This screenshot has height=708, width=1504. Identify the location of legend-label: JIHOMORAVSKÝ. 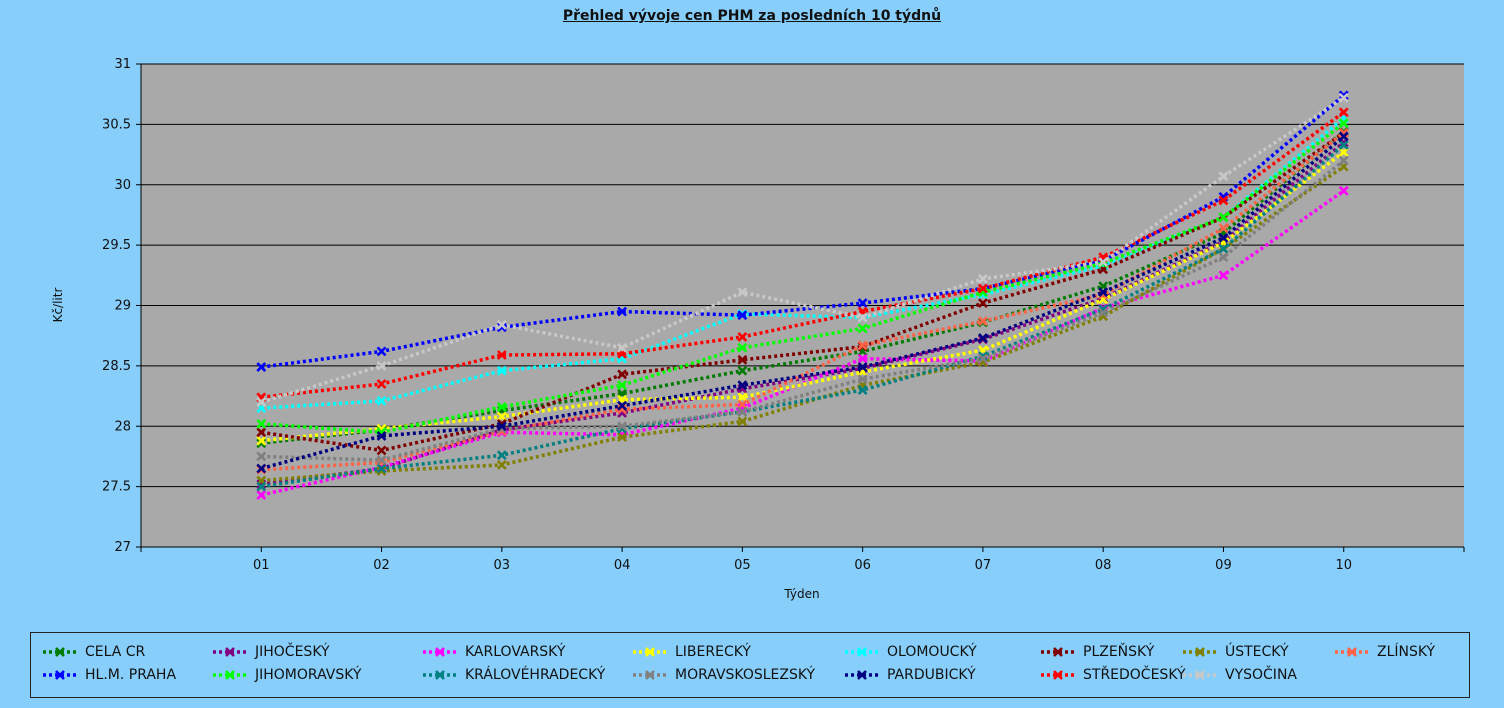
(308, 675).